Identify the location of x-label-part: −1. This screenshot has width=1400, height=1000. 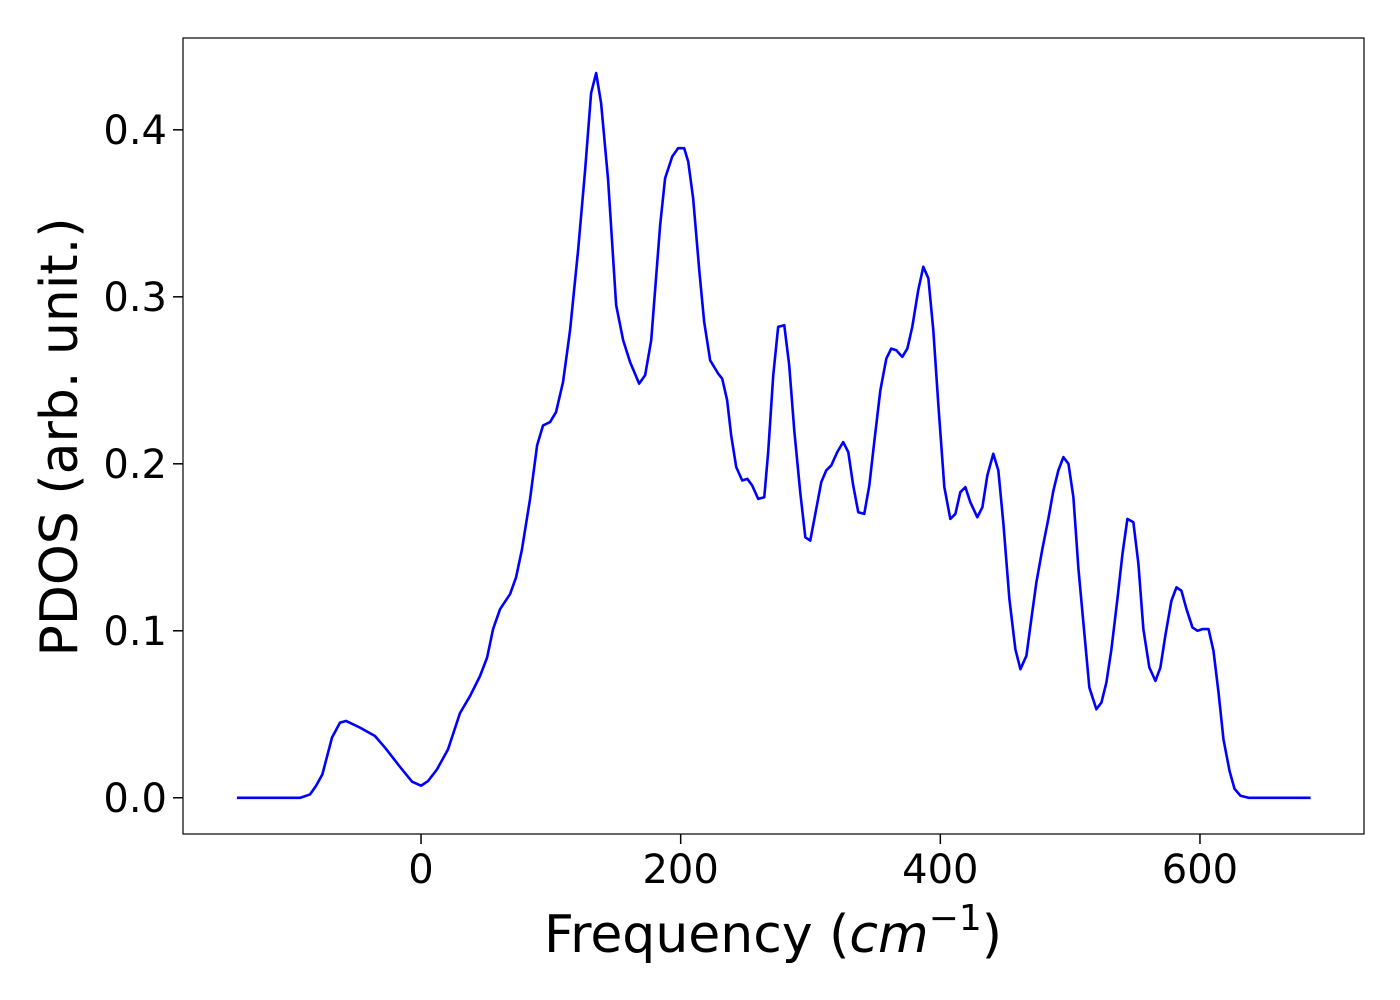
(955, 918).